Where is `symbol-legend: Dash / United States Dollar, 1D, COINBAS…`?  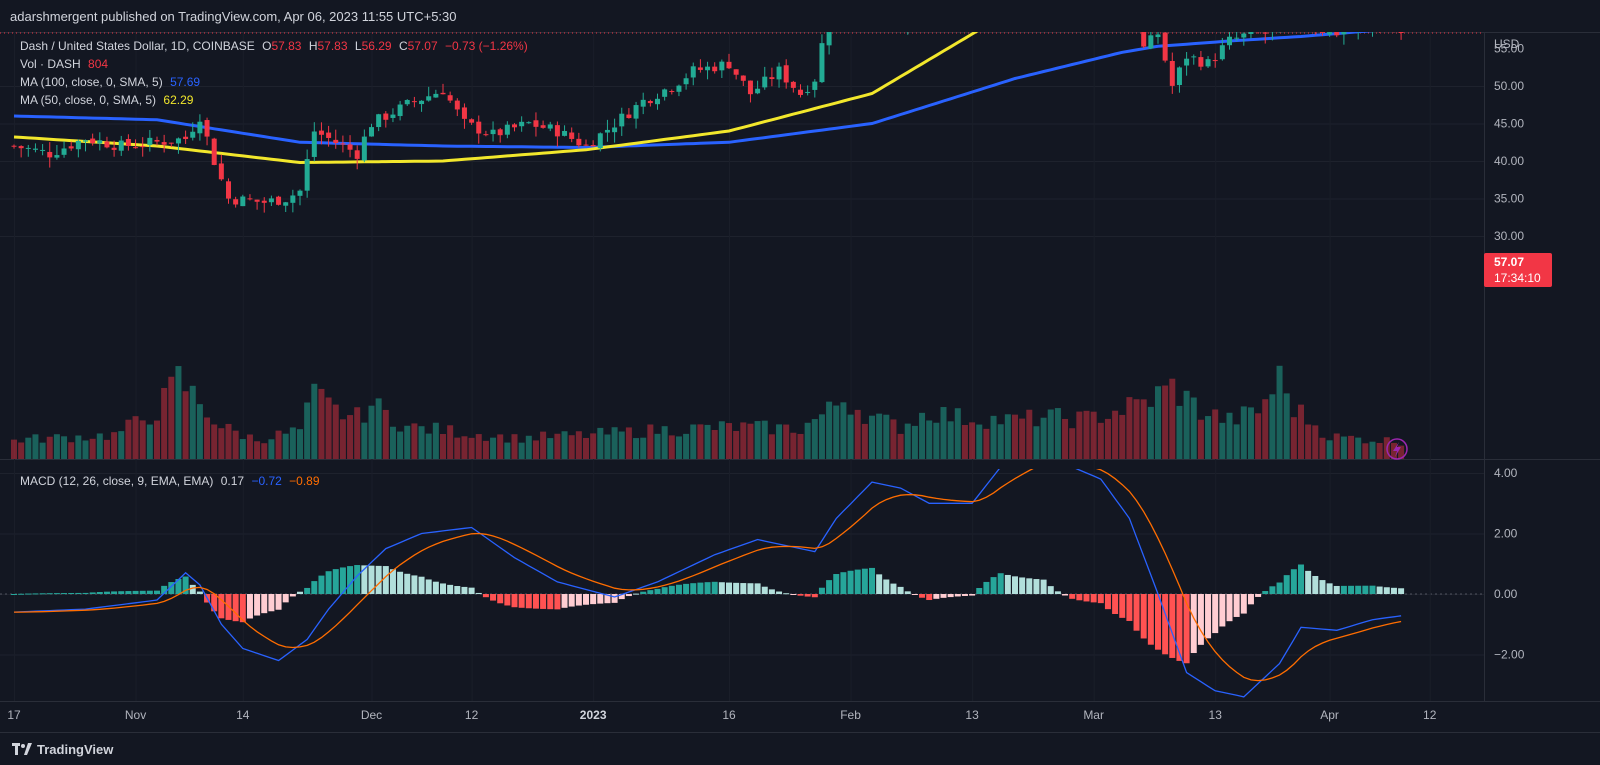
symbol-legend: Dash / United States Dollar, 1D, COINBAS… is located at coordinates (274, 46).